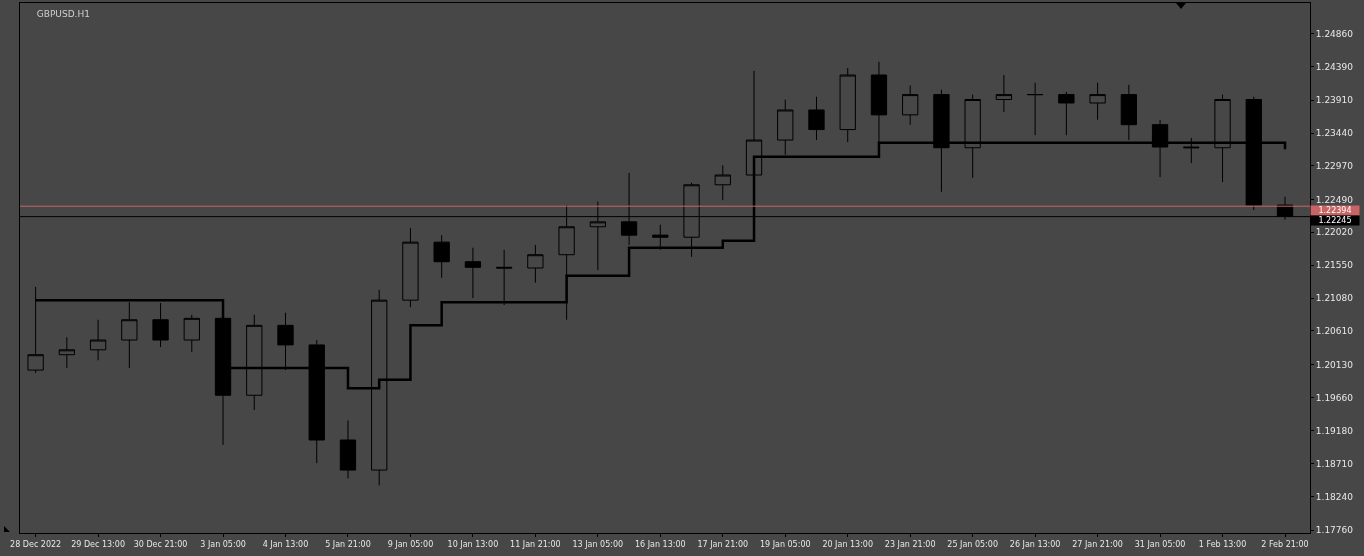  What do you see at coordinates (1334, 100) in the screenshot?
I see `y-tick-label: 1.23910` at bounding box center [1334, 100].